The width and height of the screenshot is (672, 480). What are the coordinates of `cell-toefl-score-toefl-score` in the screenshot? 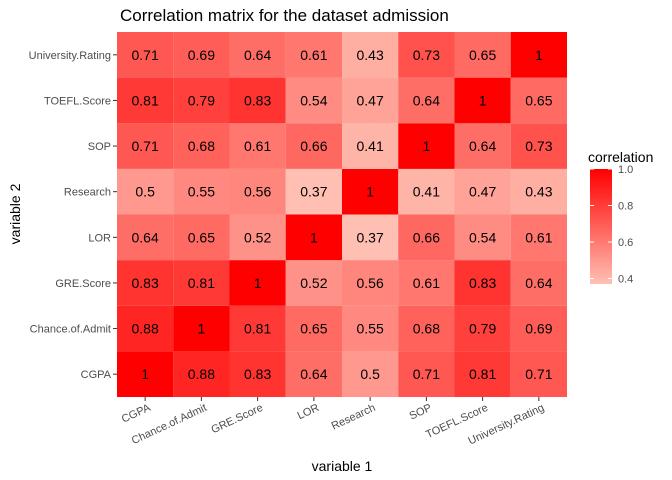 It's located at (482, 100).